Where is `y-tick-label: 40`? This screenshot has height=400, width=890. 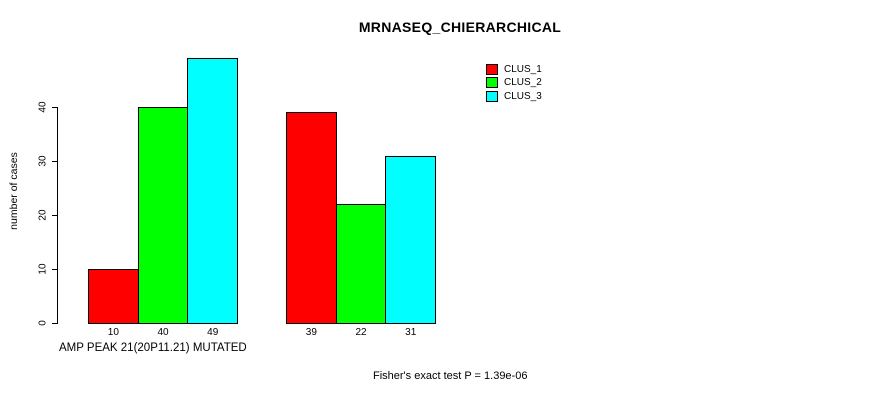
y-tick-label: 40 is located at coordinates (43, 107).